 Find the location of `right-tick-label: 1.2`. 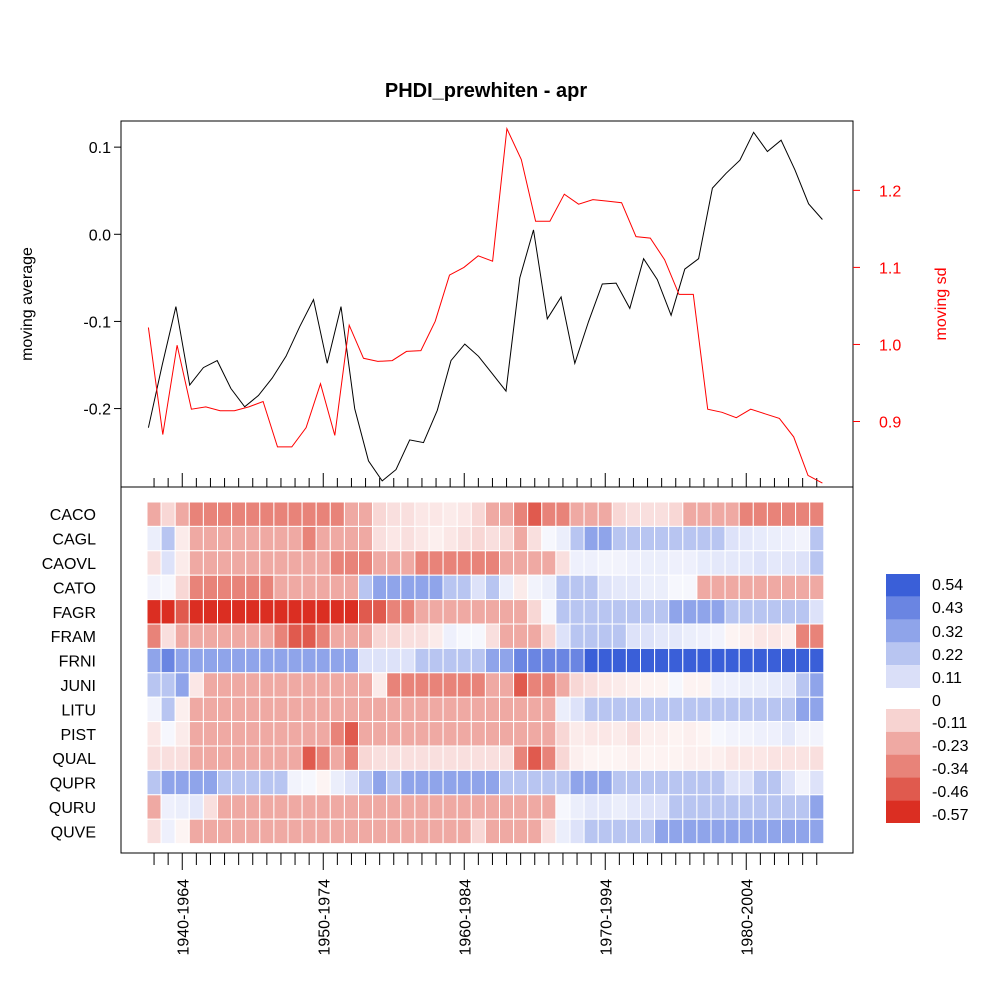

right-tick-label: 1.2 is located at coordinates (890, 191).